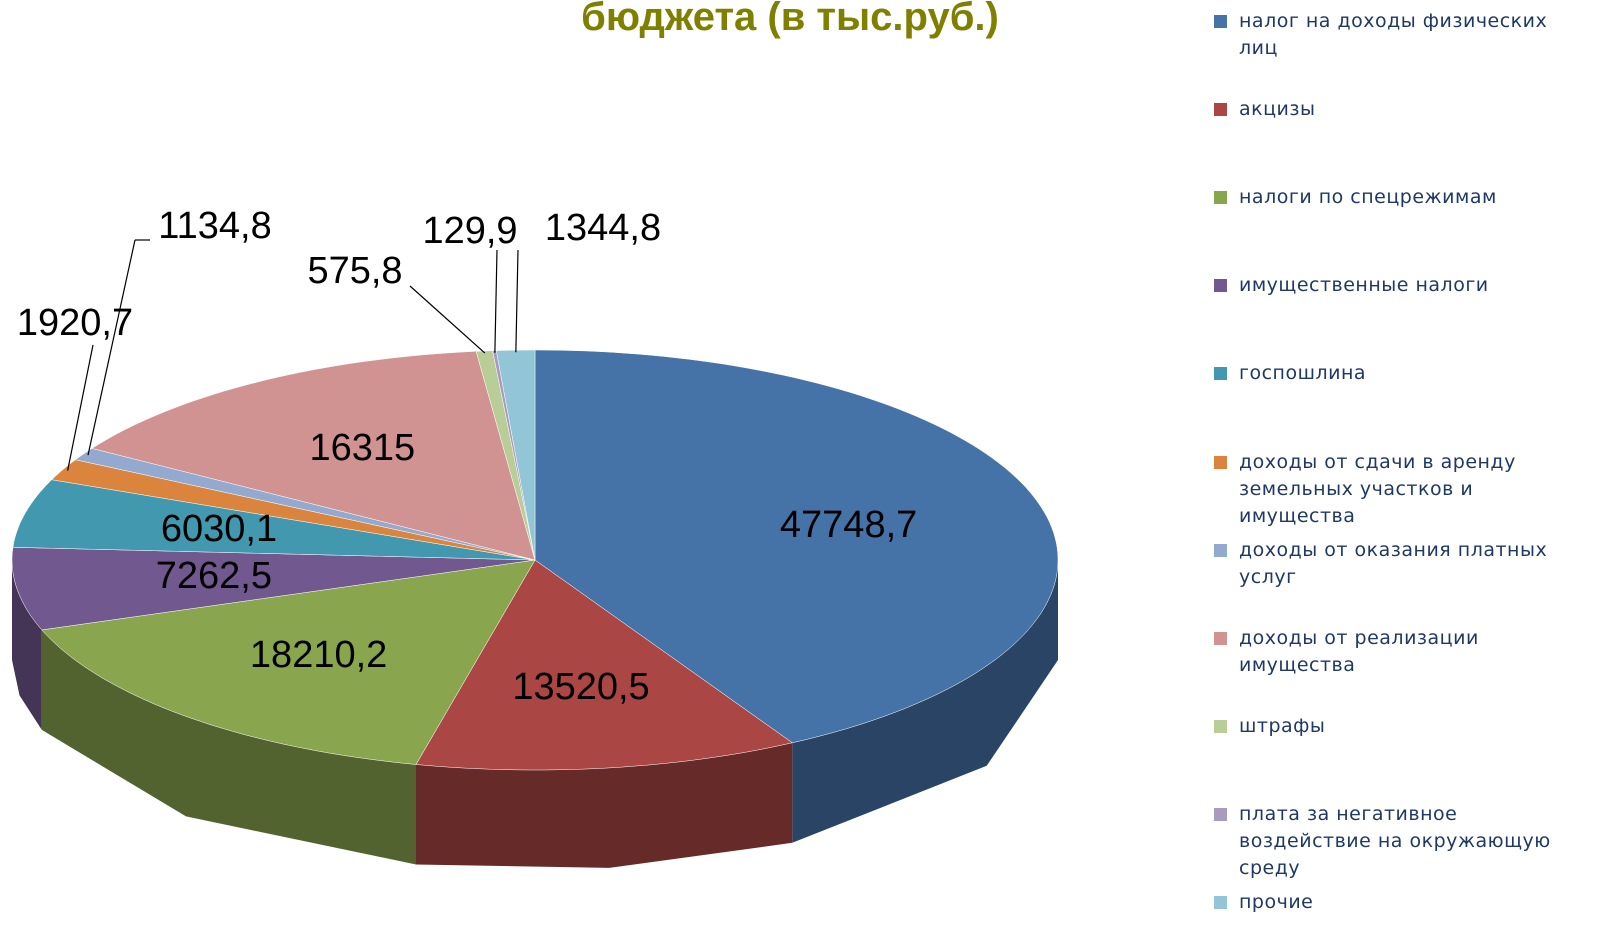 The image size is (1617, 942). What do you see at coordinates (214, 226) in the screenshot?
I see `data-label: 1134,8` at bounding box center [214, 226].